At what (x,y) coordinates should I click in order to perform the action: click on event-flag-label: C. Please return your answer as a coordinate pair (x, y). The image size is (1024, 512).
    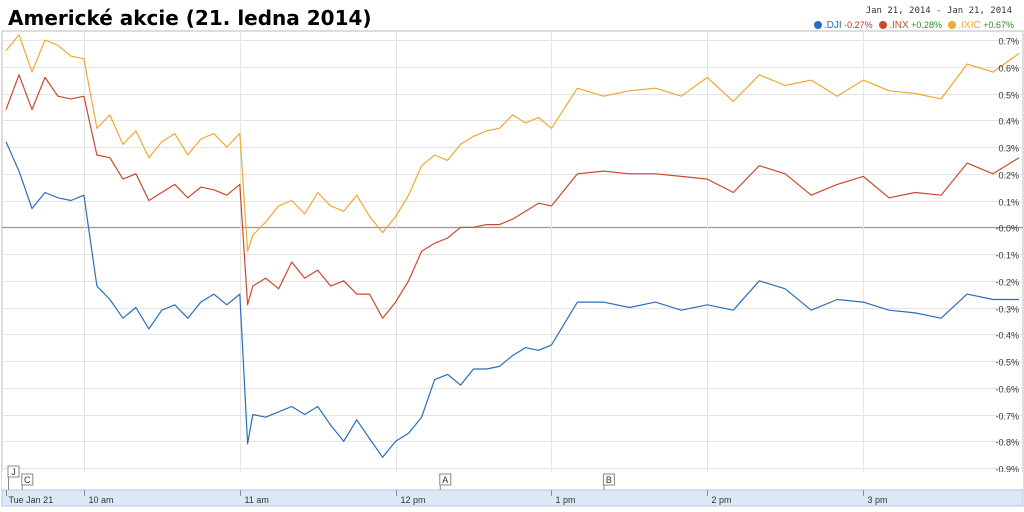
    Looking at the image, I should click on (27, 480).